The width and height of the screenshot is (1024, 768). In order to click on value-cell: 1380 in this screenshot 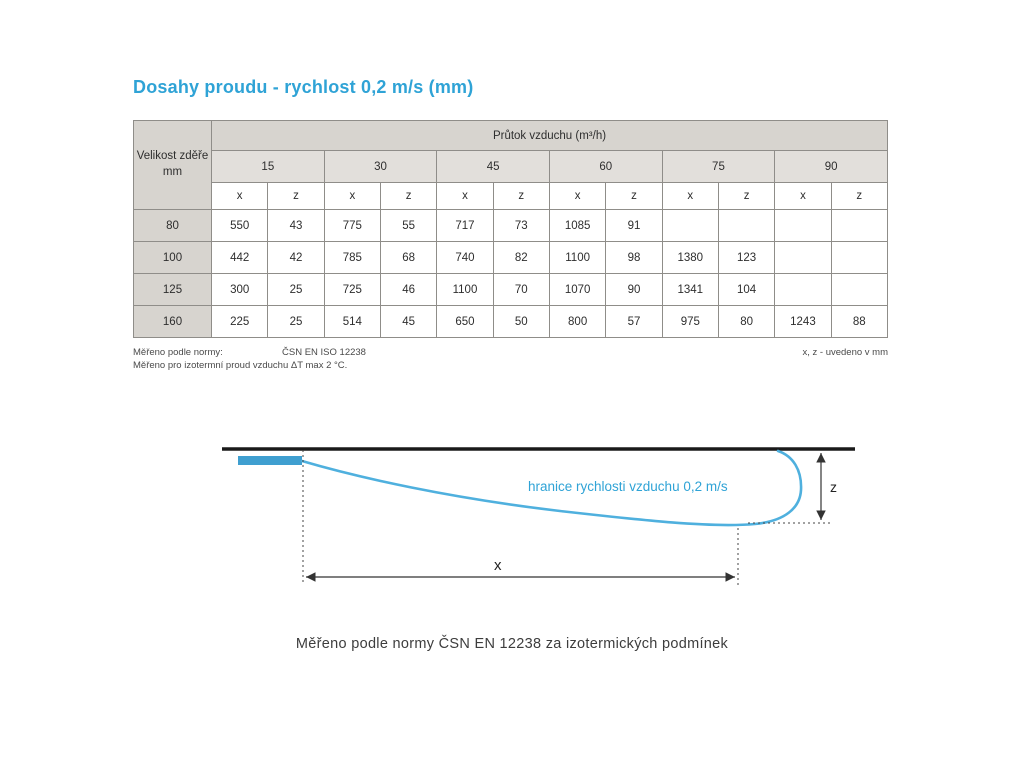, I will do `click(690, 257)`.